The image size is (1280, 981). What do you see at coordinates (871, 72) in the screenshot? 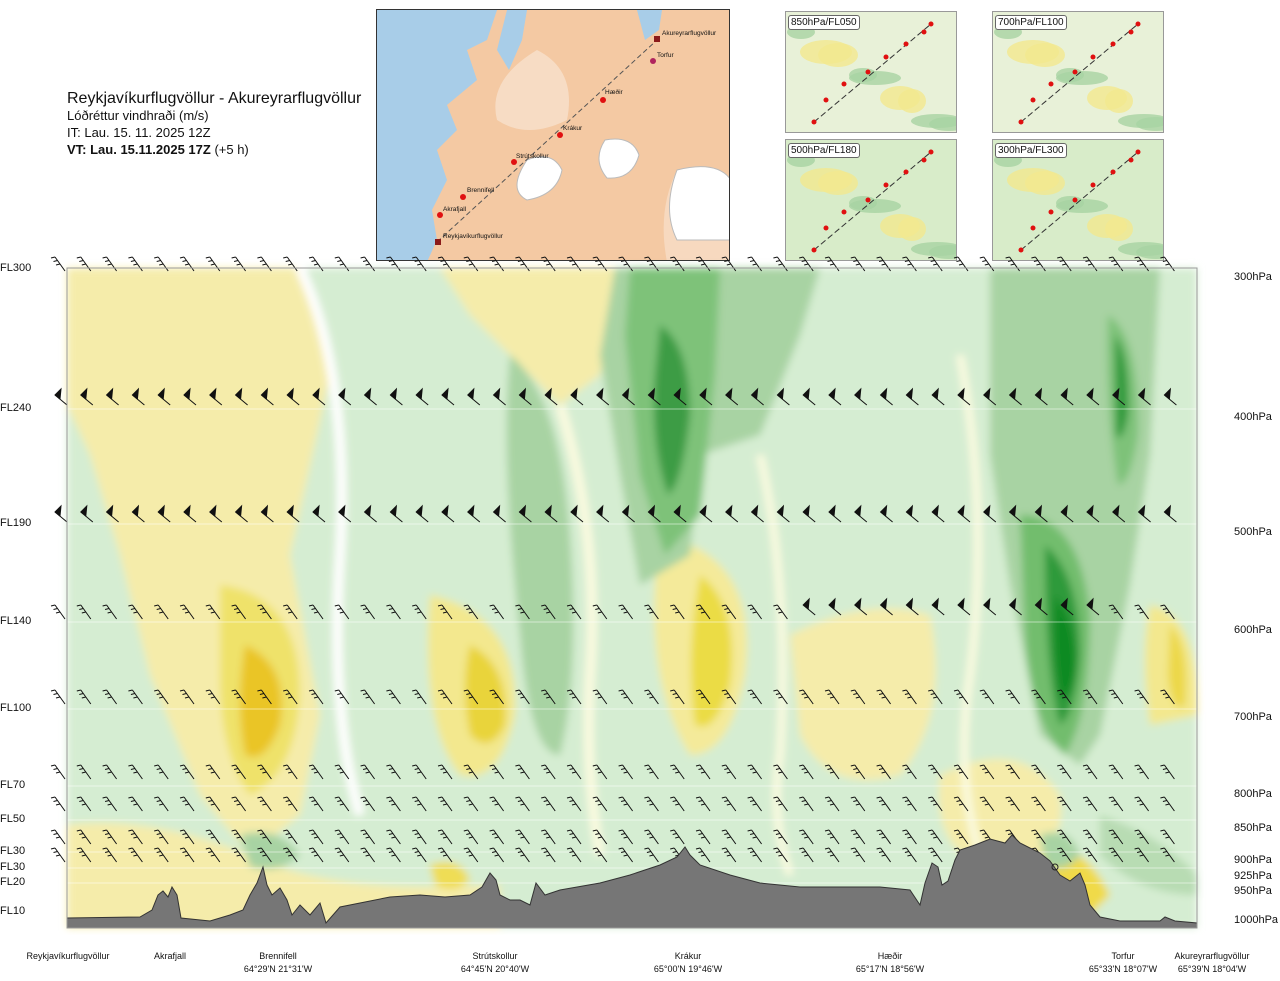
I see `thumb-850hpa: 850hPa/FL050` at bounding box center [871, 72].